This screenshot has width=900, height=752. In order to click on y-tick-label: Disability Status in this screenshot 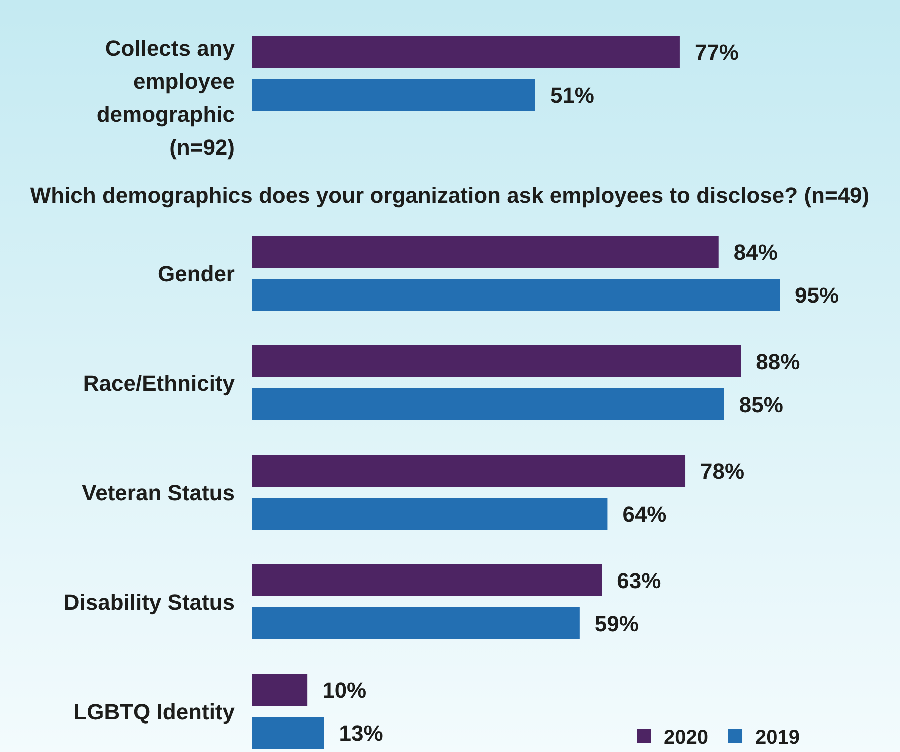, I will do `click(149, 602)`.